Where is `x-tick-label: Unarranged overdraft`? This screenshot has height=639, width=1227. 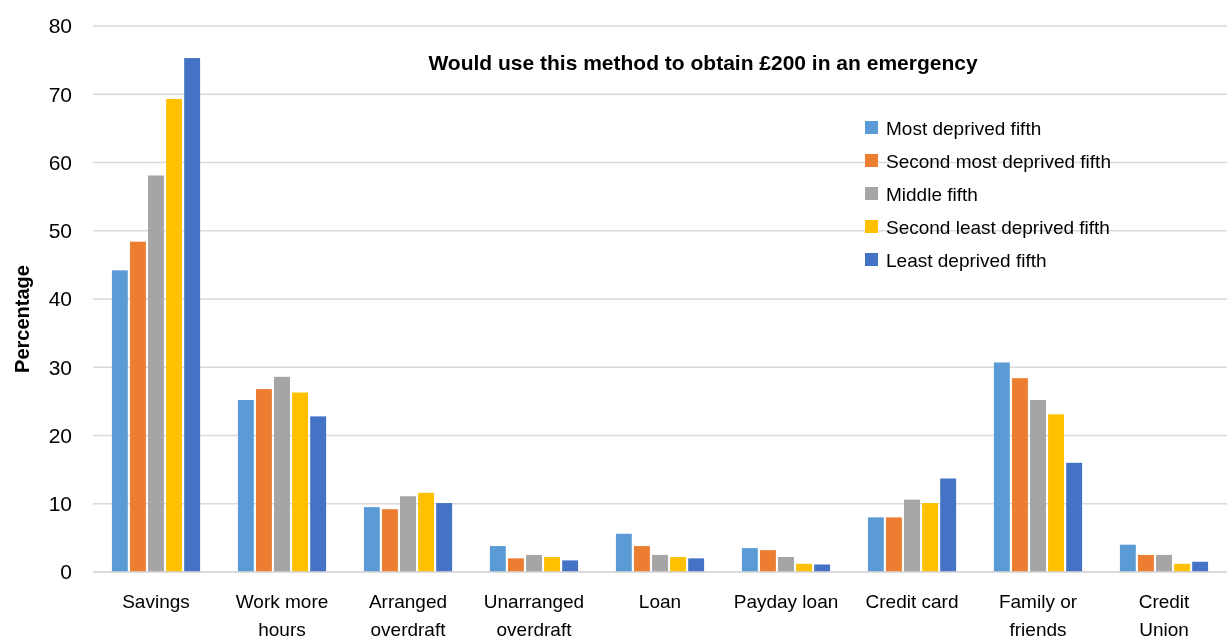 x-tick-label: Unarranged overdraft is located at coordinates (534, 615).